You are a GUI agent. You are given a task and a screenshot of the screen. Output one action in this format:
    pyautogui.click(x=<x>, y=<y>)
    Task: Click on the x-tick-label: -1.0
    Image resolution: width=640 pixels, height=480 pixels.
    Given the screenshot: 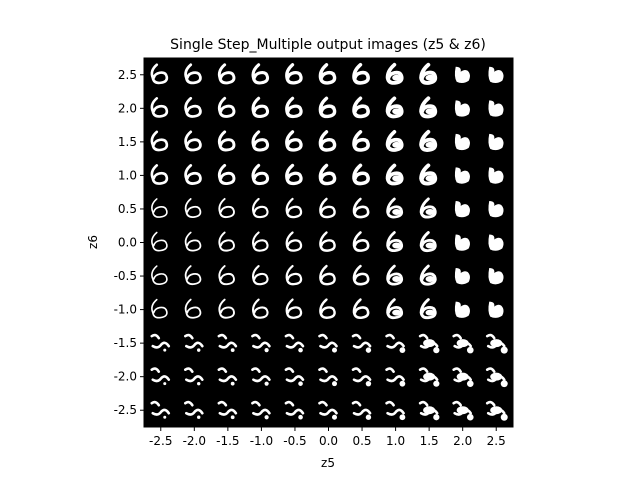 What is the action you would take?
    pyautogui.click(x=261, y=441)
    